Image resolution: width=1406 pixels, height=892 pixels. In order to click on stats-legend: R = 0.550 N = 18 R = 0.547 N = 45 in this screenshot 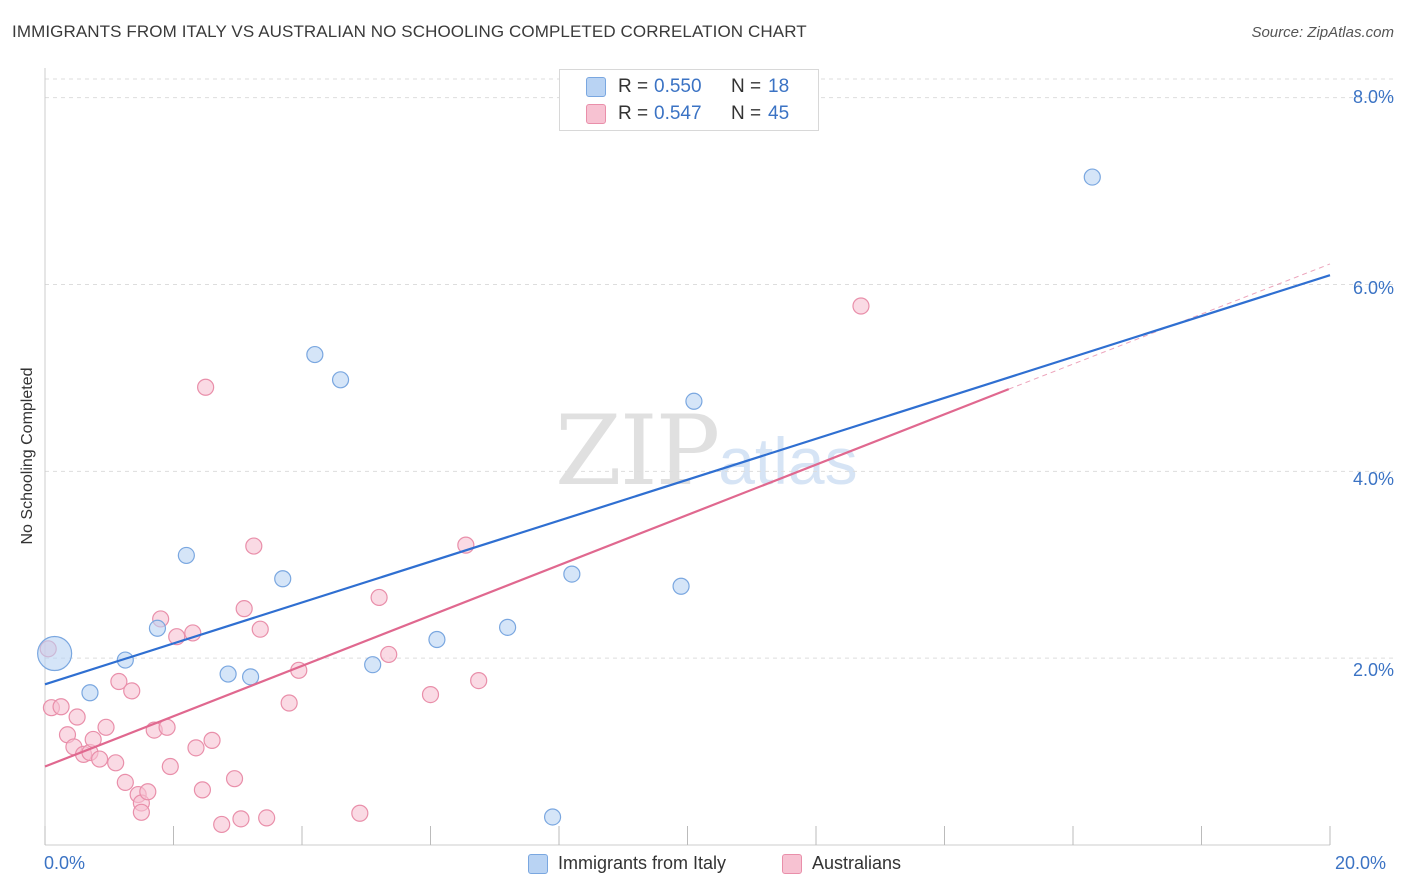, I will do `click(689, 100)`.